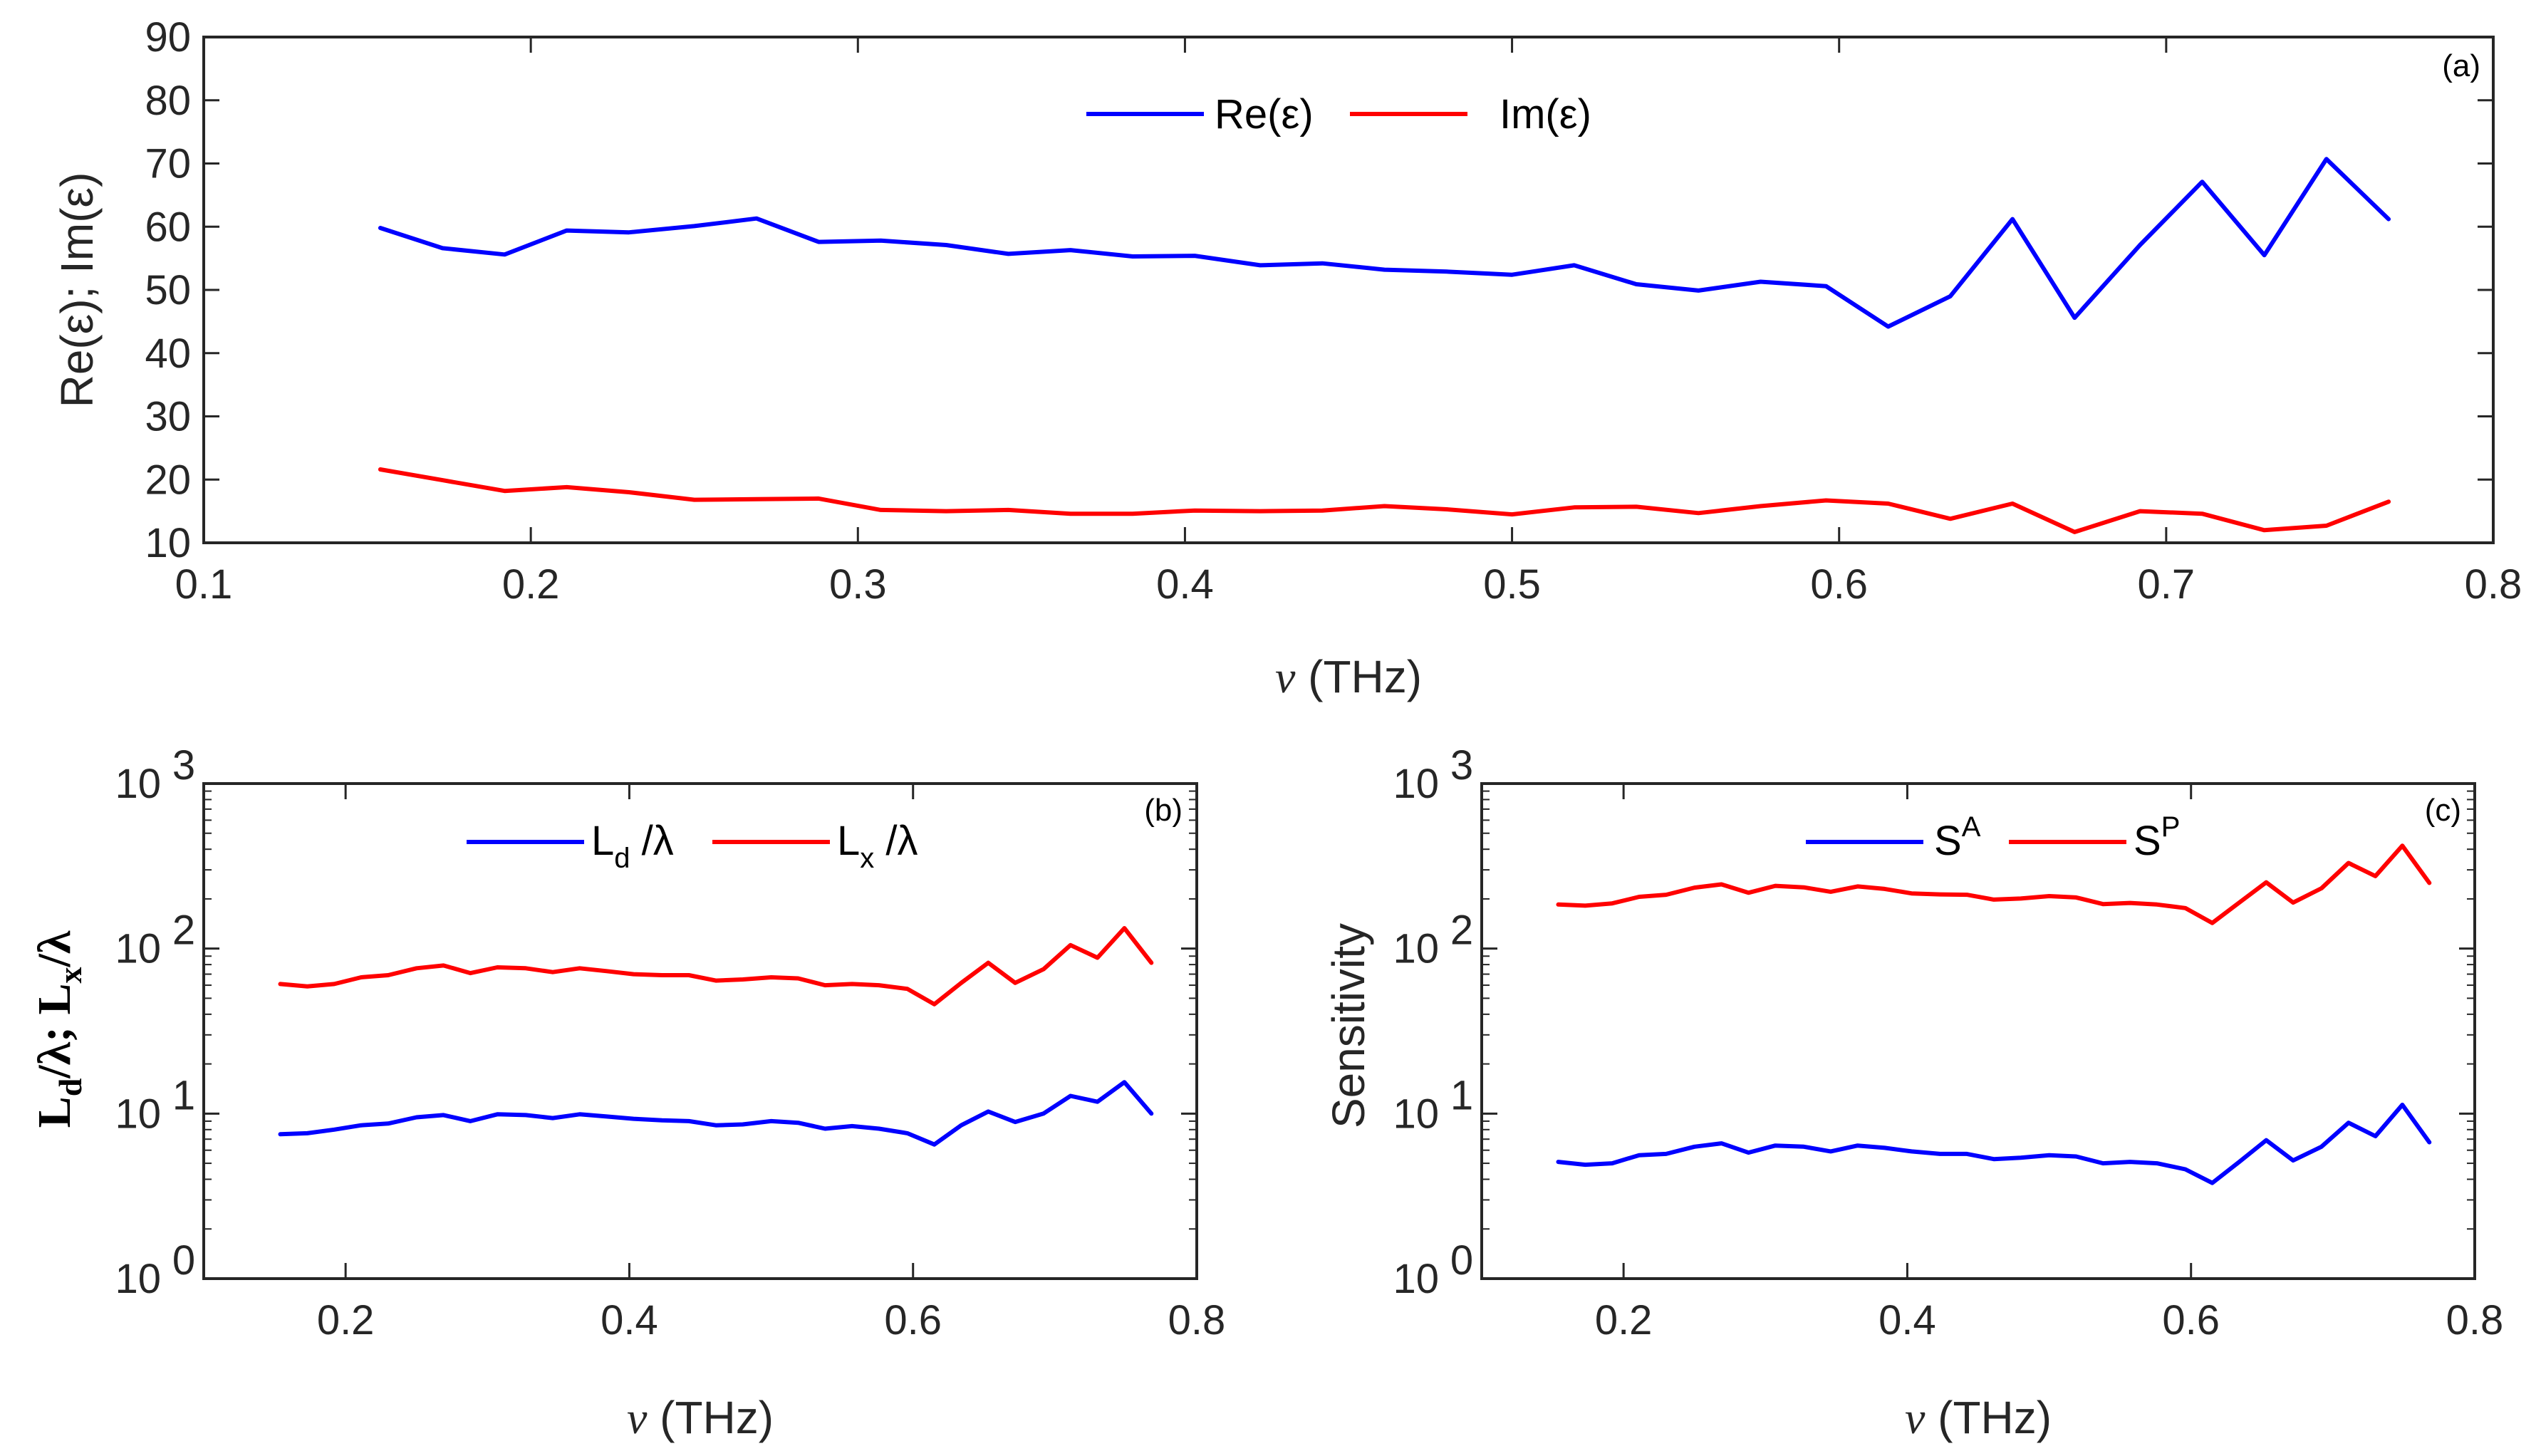 The width and height of the screenshot is (2536, 1456). Describe the element at coordinates (1285, 677) in the screenshot. I see `panel-a-x-axis-symbol: ν` at that location.